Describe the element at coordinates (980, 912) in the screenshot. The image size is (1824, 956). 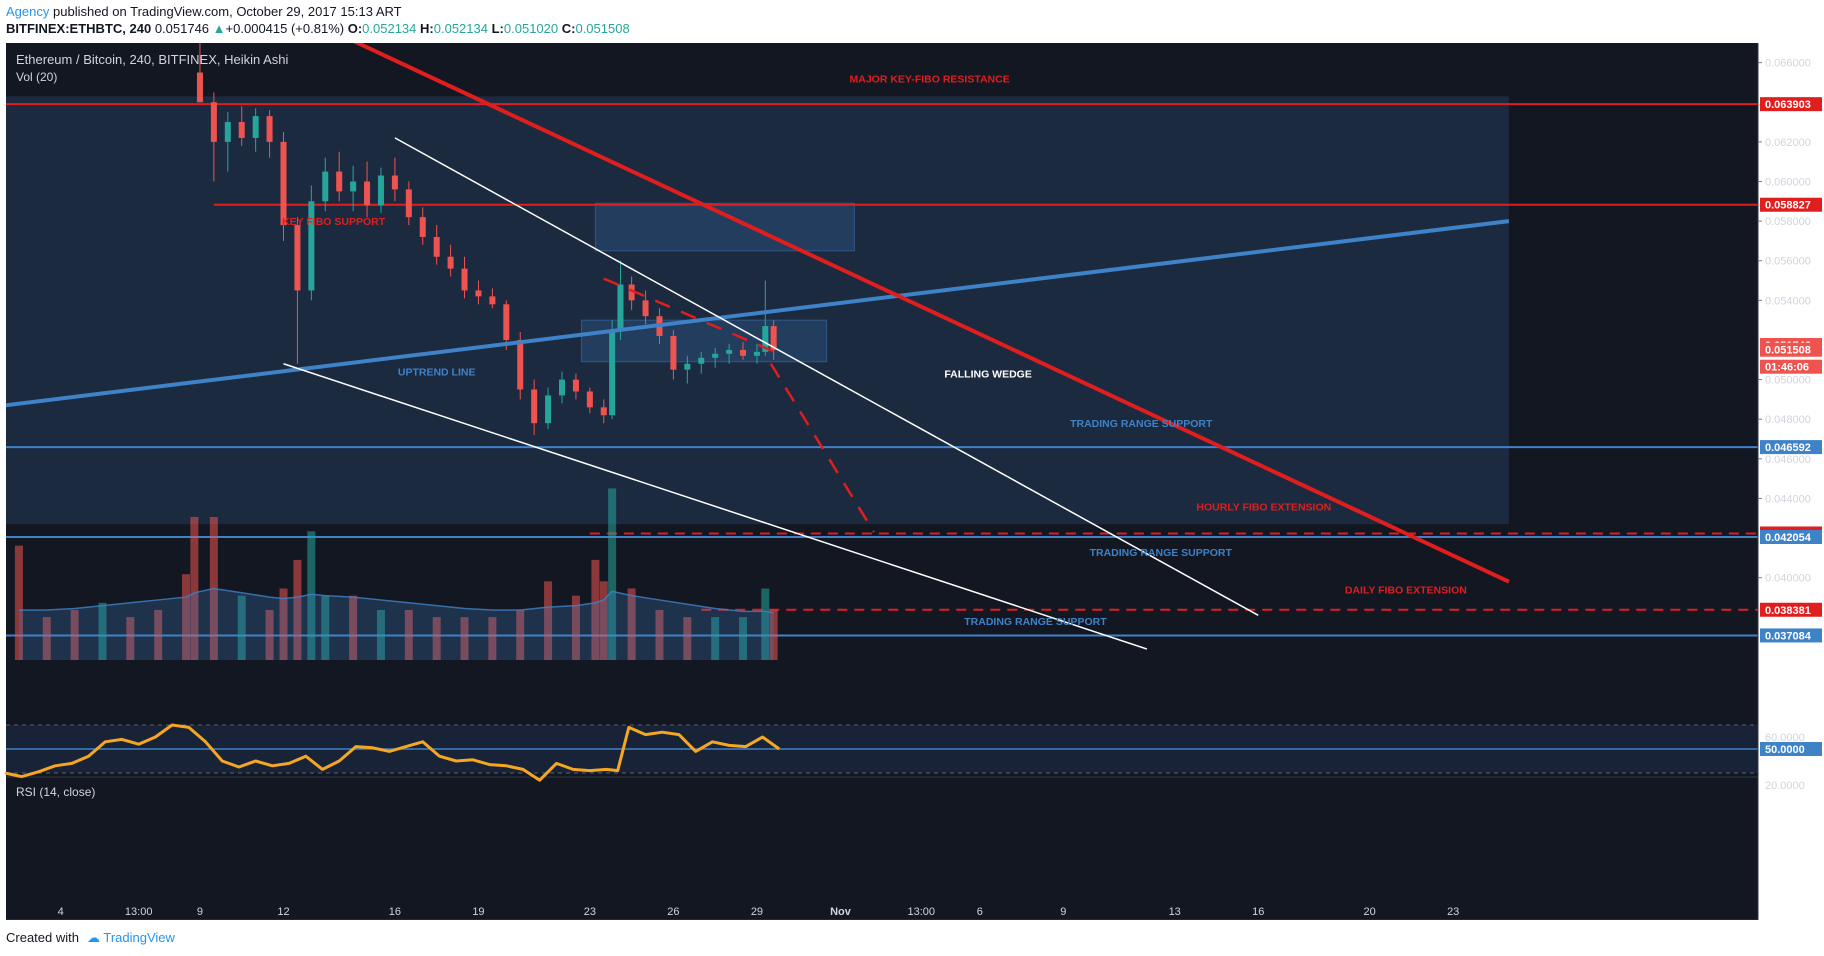
I see `x-tick-label: 6` at that location.